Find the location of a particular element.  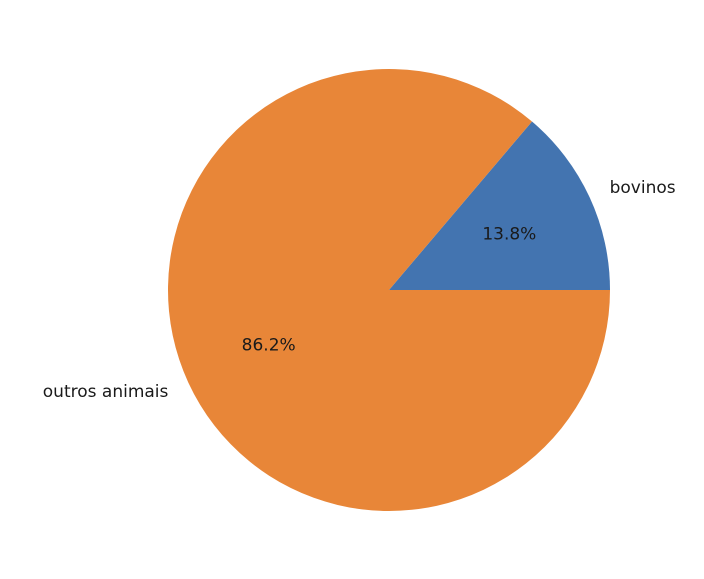

pie-slice-bovinos is located at coordinates (499, 205).